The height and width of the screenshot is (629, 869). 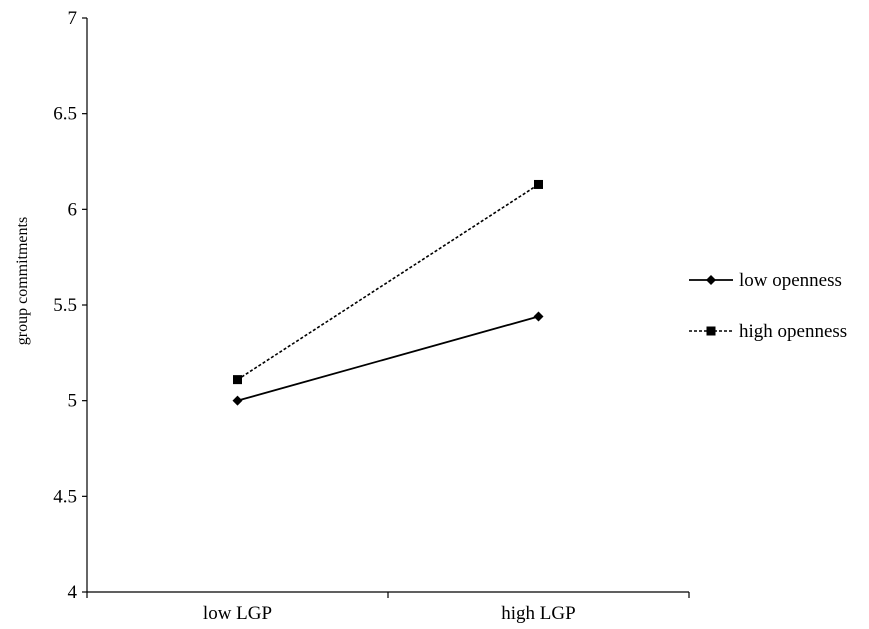 What do you see at coordinates (73, 18) in the screenshot?
I see `y-tick-label: 7` at bounding box center [73, 18].